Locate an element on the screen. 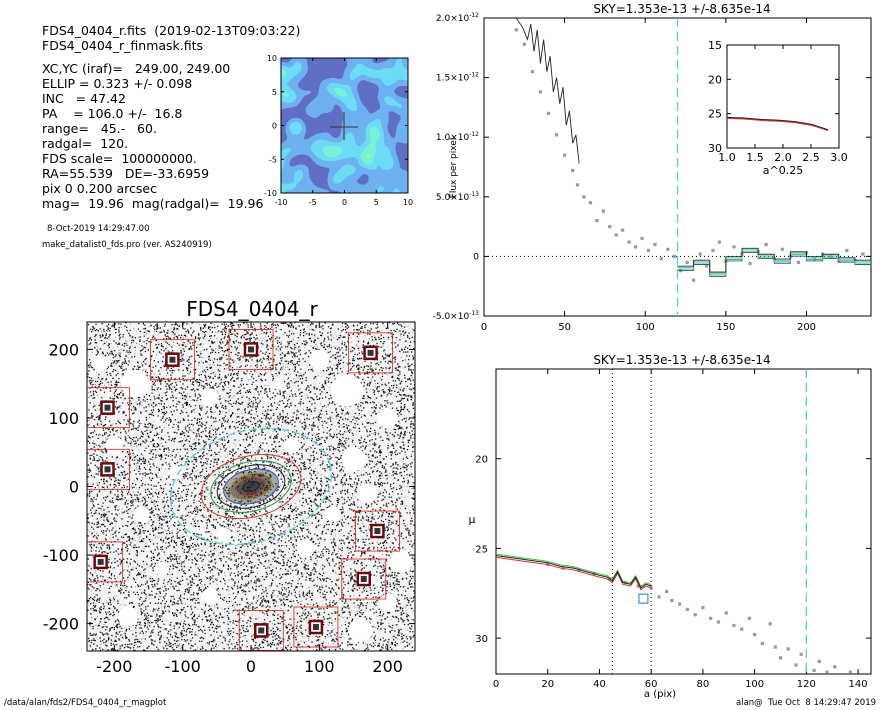  filename-line: FDS4_0404_r.fits (2019-02-13T09:03:22) is located at coordinates (171, 30).